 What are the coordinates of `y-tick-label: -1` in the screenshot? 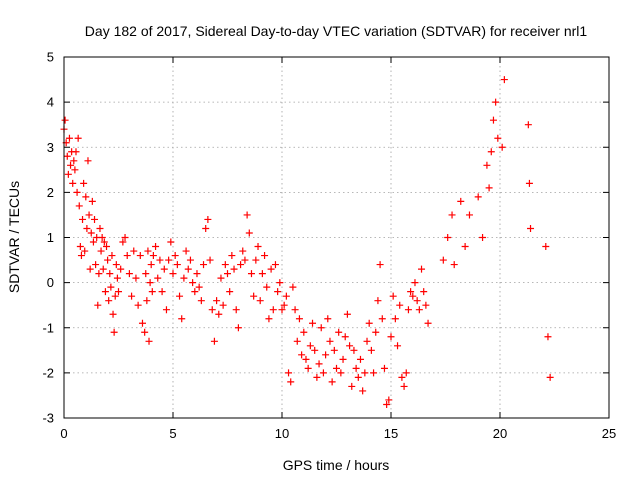 It's located at (48, 327).